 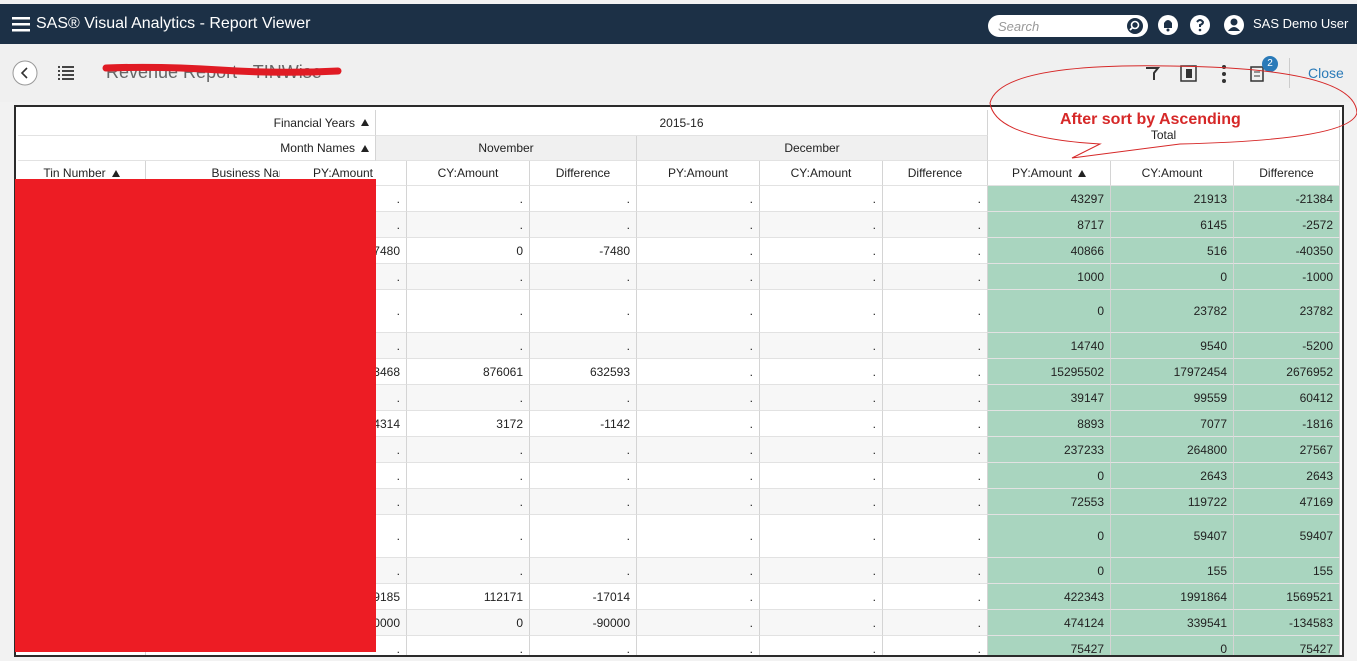 What do you see at coordinates (583, 251) in the screenshot?
I see `value-cell: -7480` at bounding box center [583, 251].